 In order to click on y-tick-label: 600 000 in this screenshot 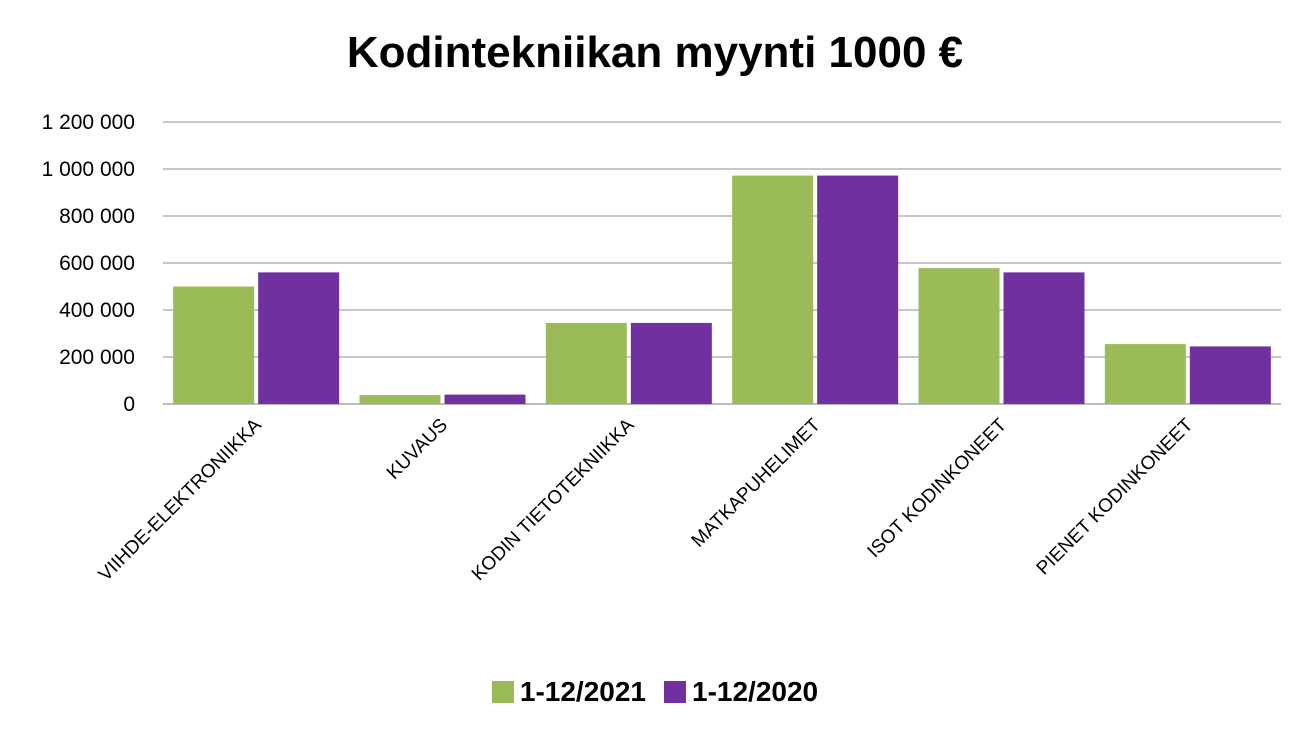, I will do `click(97, 263)`.